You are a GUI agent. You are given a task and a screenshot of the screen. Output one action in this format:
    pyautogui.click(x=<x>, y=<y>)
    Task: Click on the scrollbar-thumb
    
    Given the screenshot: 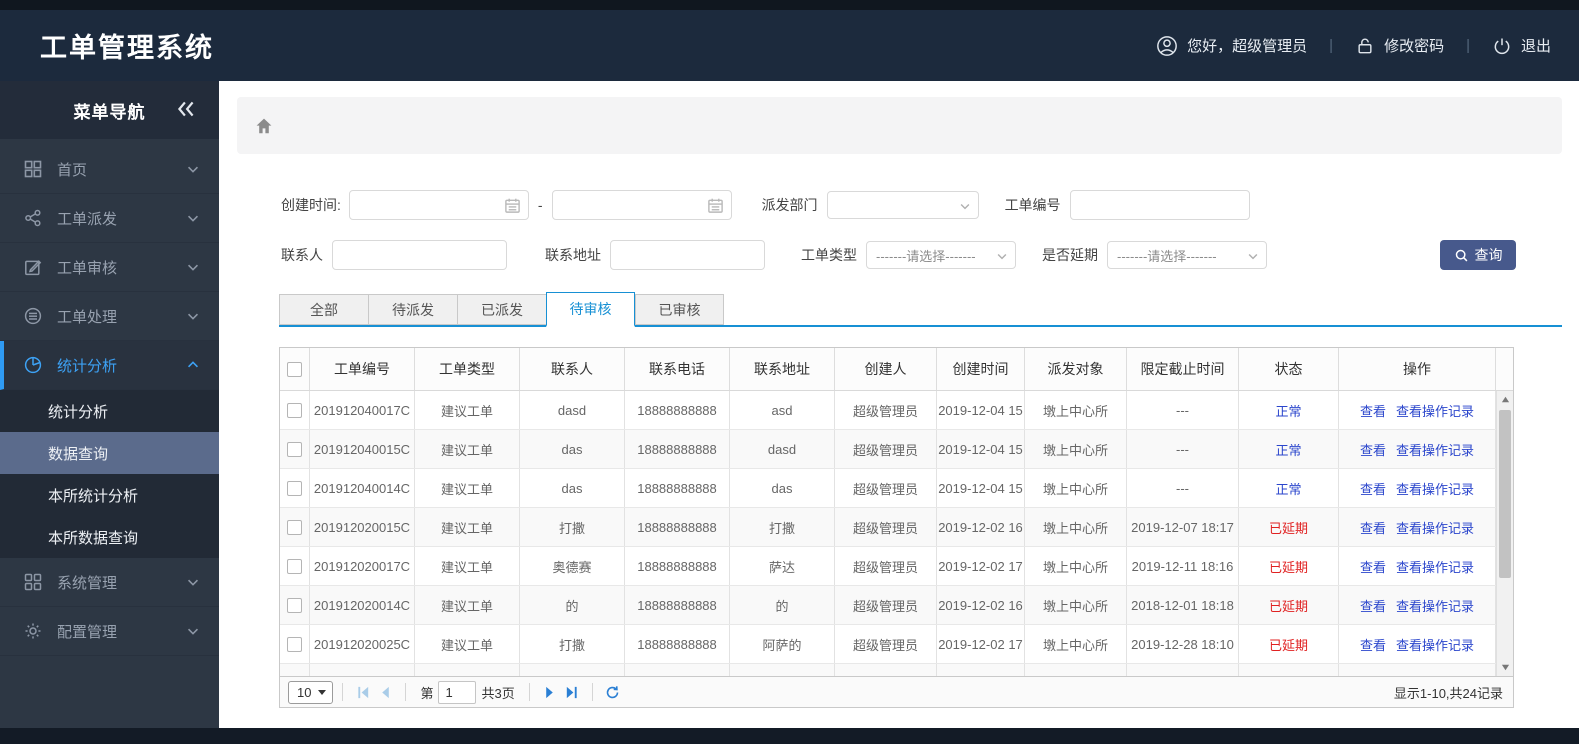 What is the action you would take?
    pyautogui.click(x=1505, y=494)
    